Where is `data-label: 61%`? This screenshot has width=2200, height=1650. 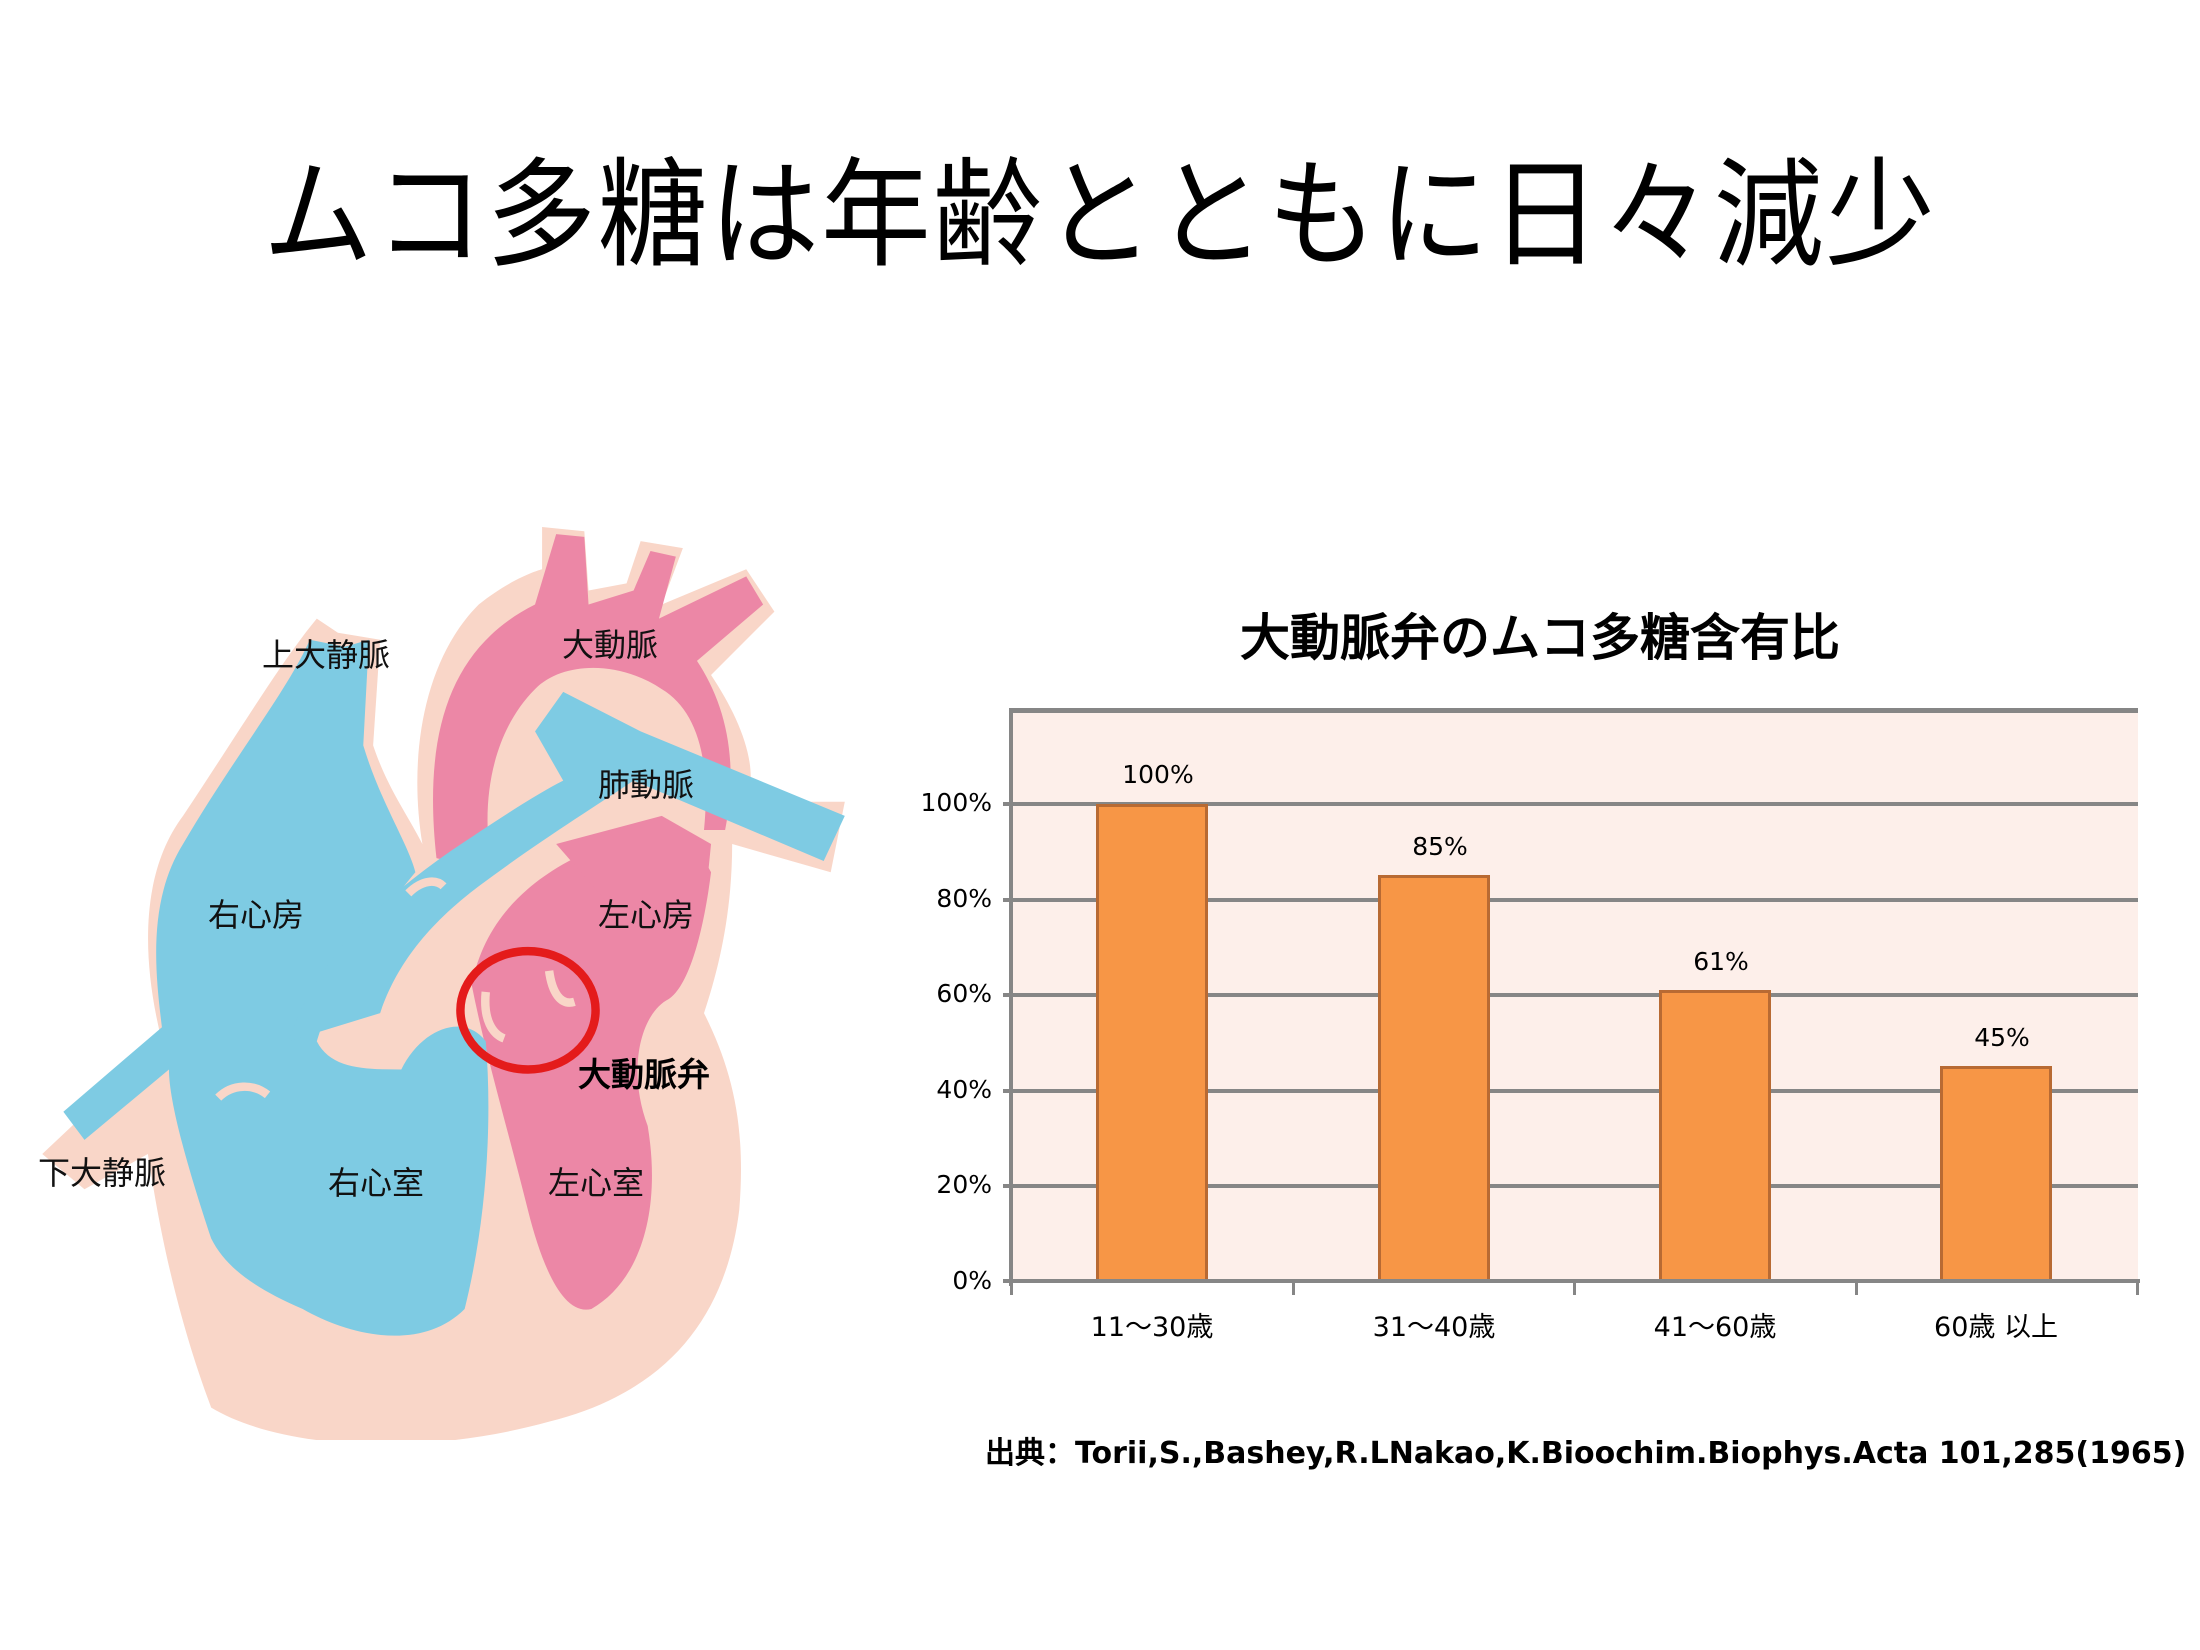 data-label: 61% is located at coordinates (1721, 961).